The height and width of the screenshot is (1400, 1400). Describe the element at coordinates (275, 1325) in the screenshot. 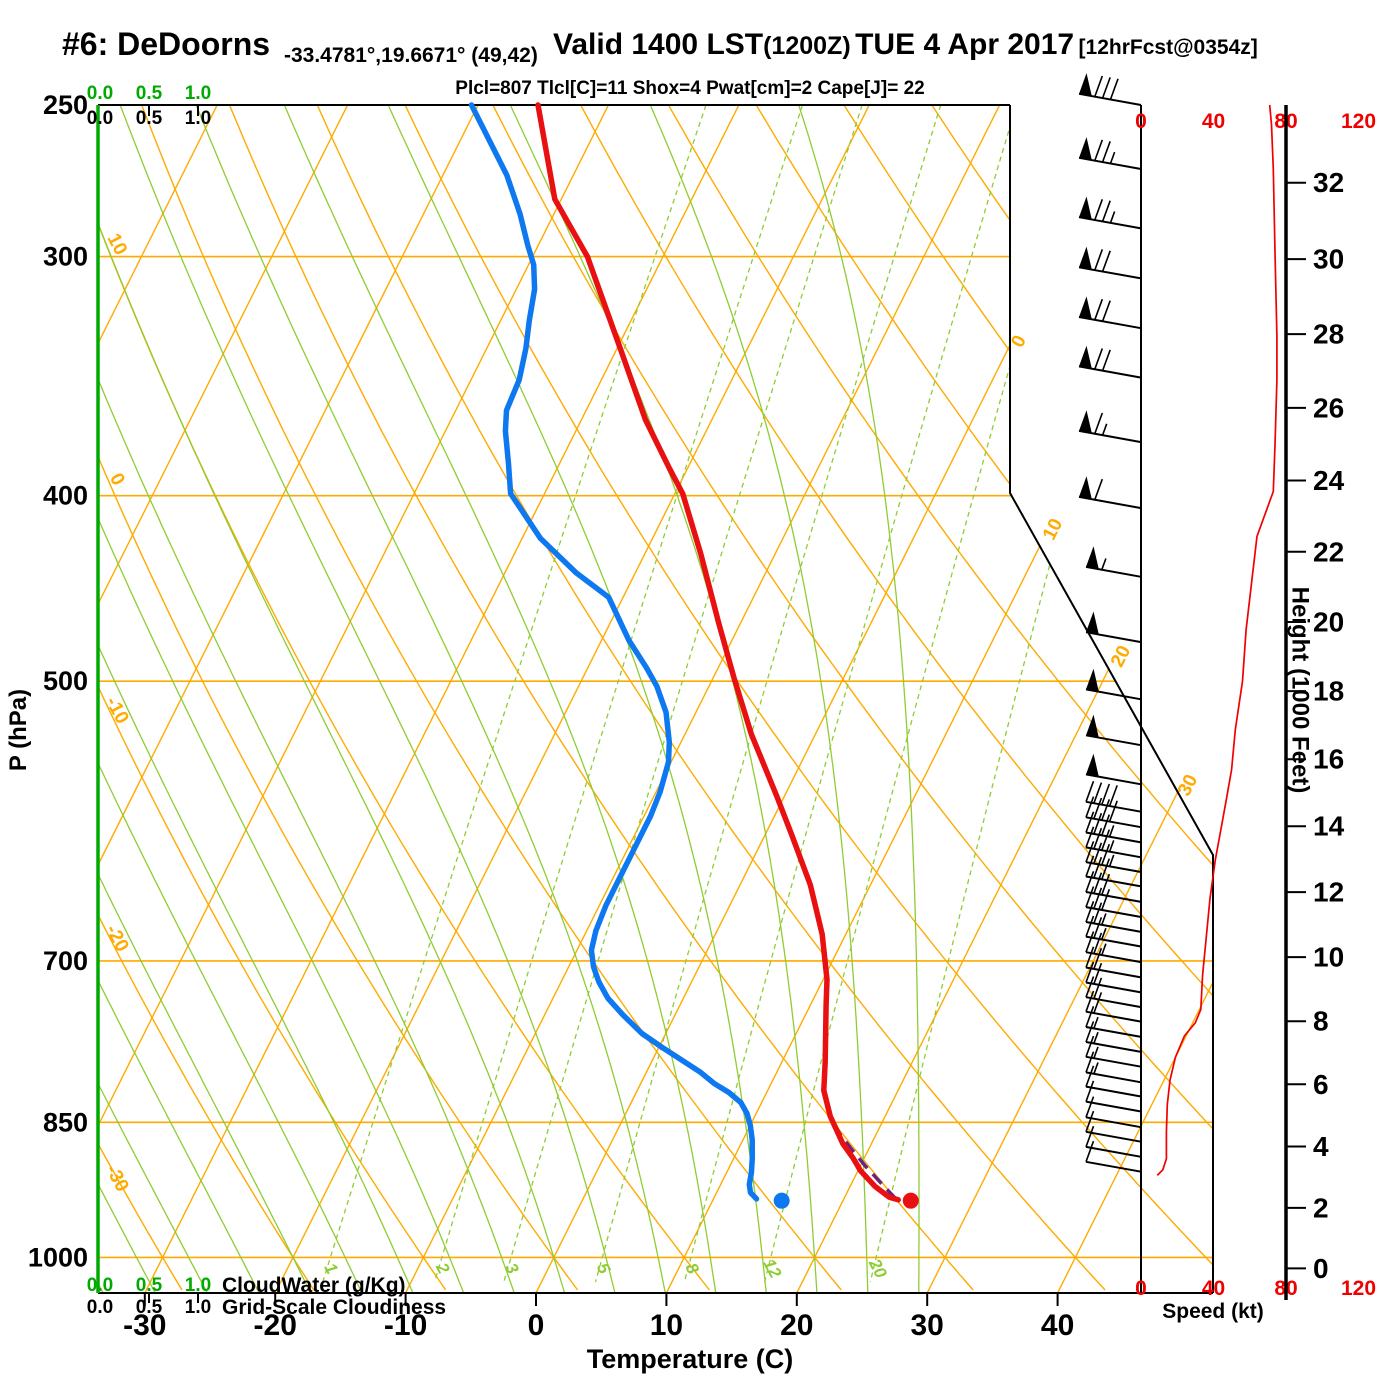

I see `temperature-tick-label: -20` at that location.